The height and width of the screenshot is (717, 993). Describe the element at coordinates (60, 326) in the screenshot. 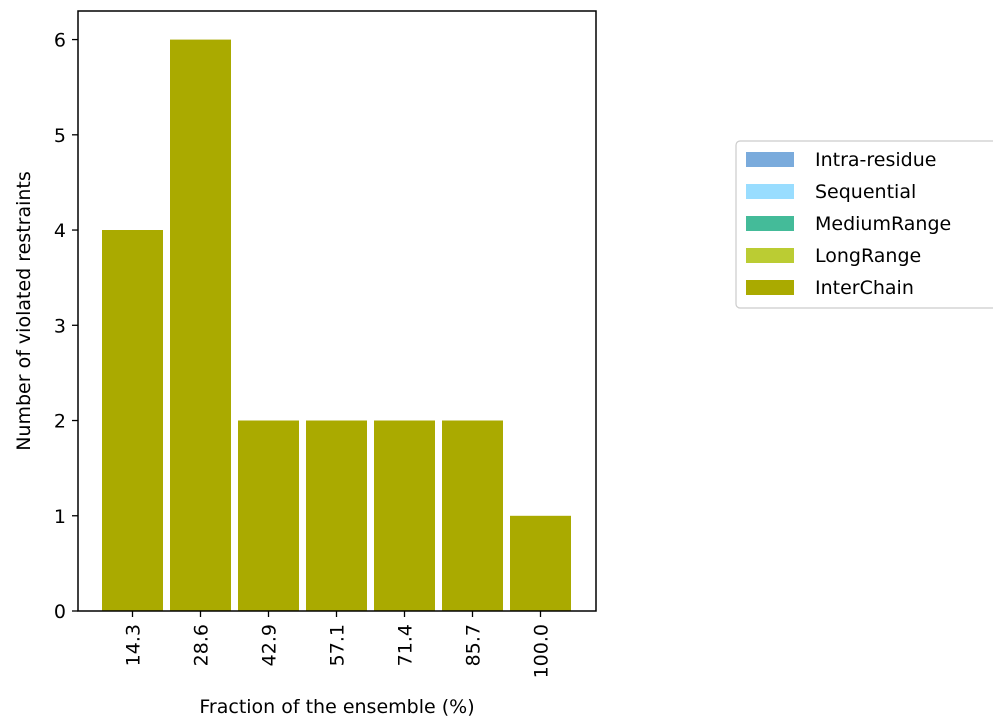

I see `y-tick-label: 3` at that location.